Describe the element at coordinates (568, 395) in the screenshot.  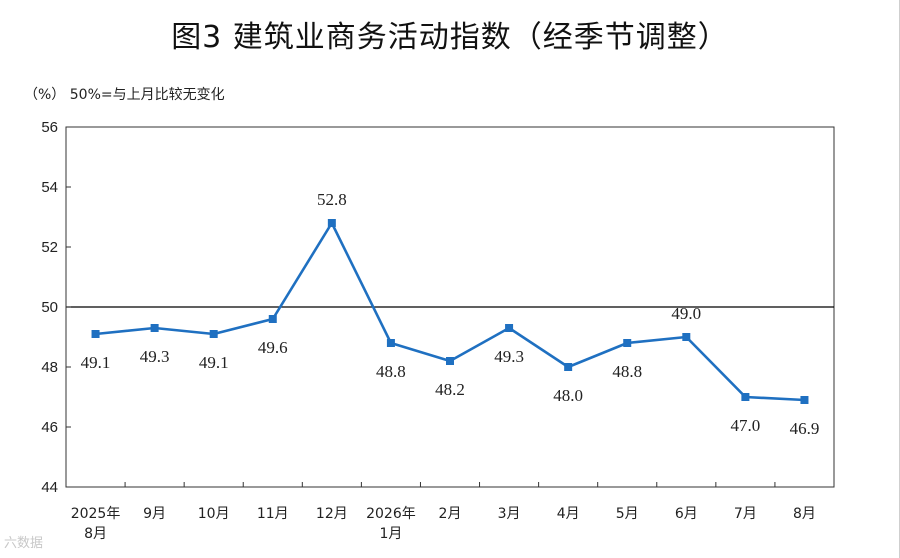
I see `data-label: 48.0` at that location.